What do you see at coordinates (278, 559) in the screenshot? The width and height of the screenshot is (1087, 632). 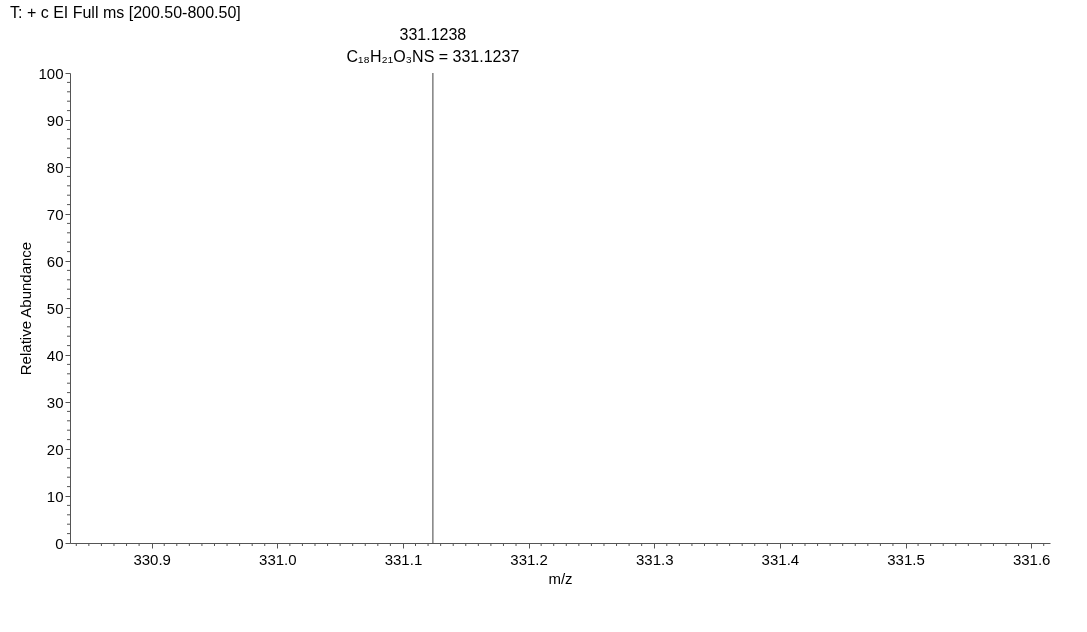 I see `x-tick-label: 331.0` at bounding box center [278, 559].